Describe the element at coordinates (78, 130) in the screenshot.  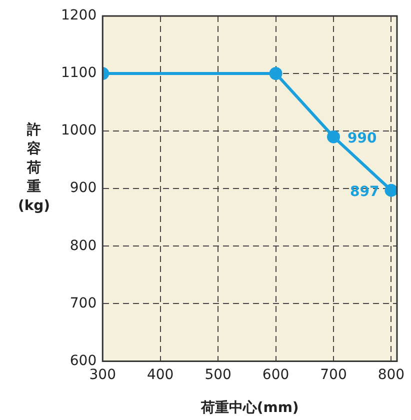
I see `y-tick-label: 1000` at that location.